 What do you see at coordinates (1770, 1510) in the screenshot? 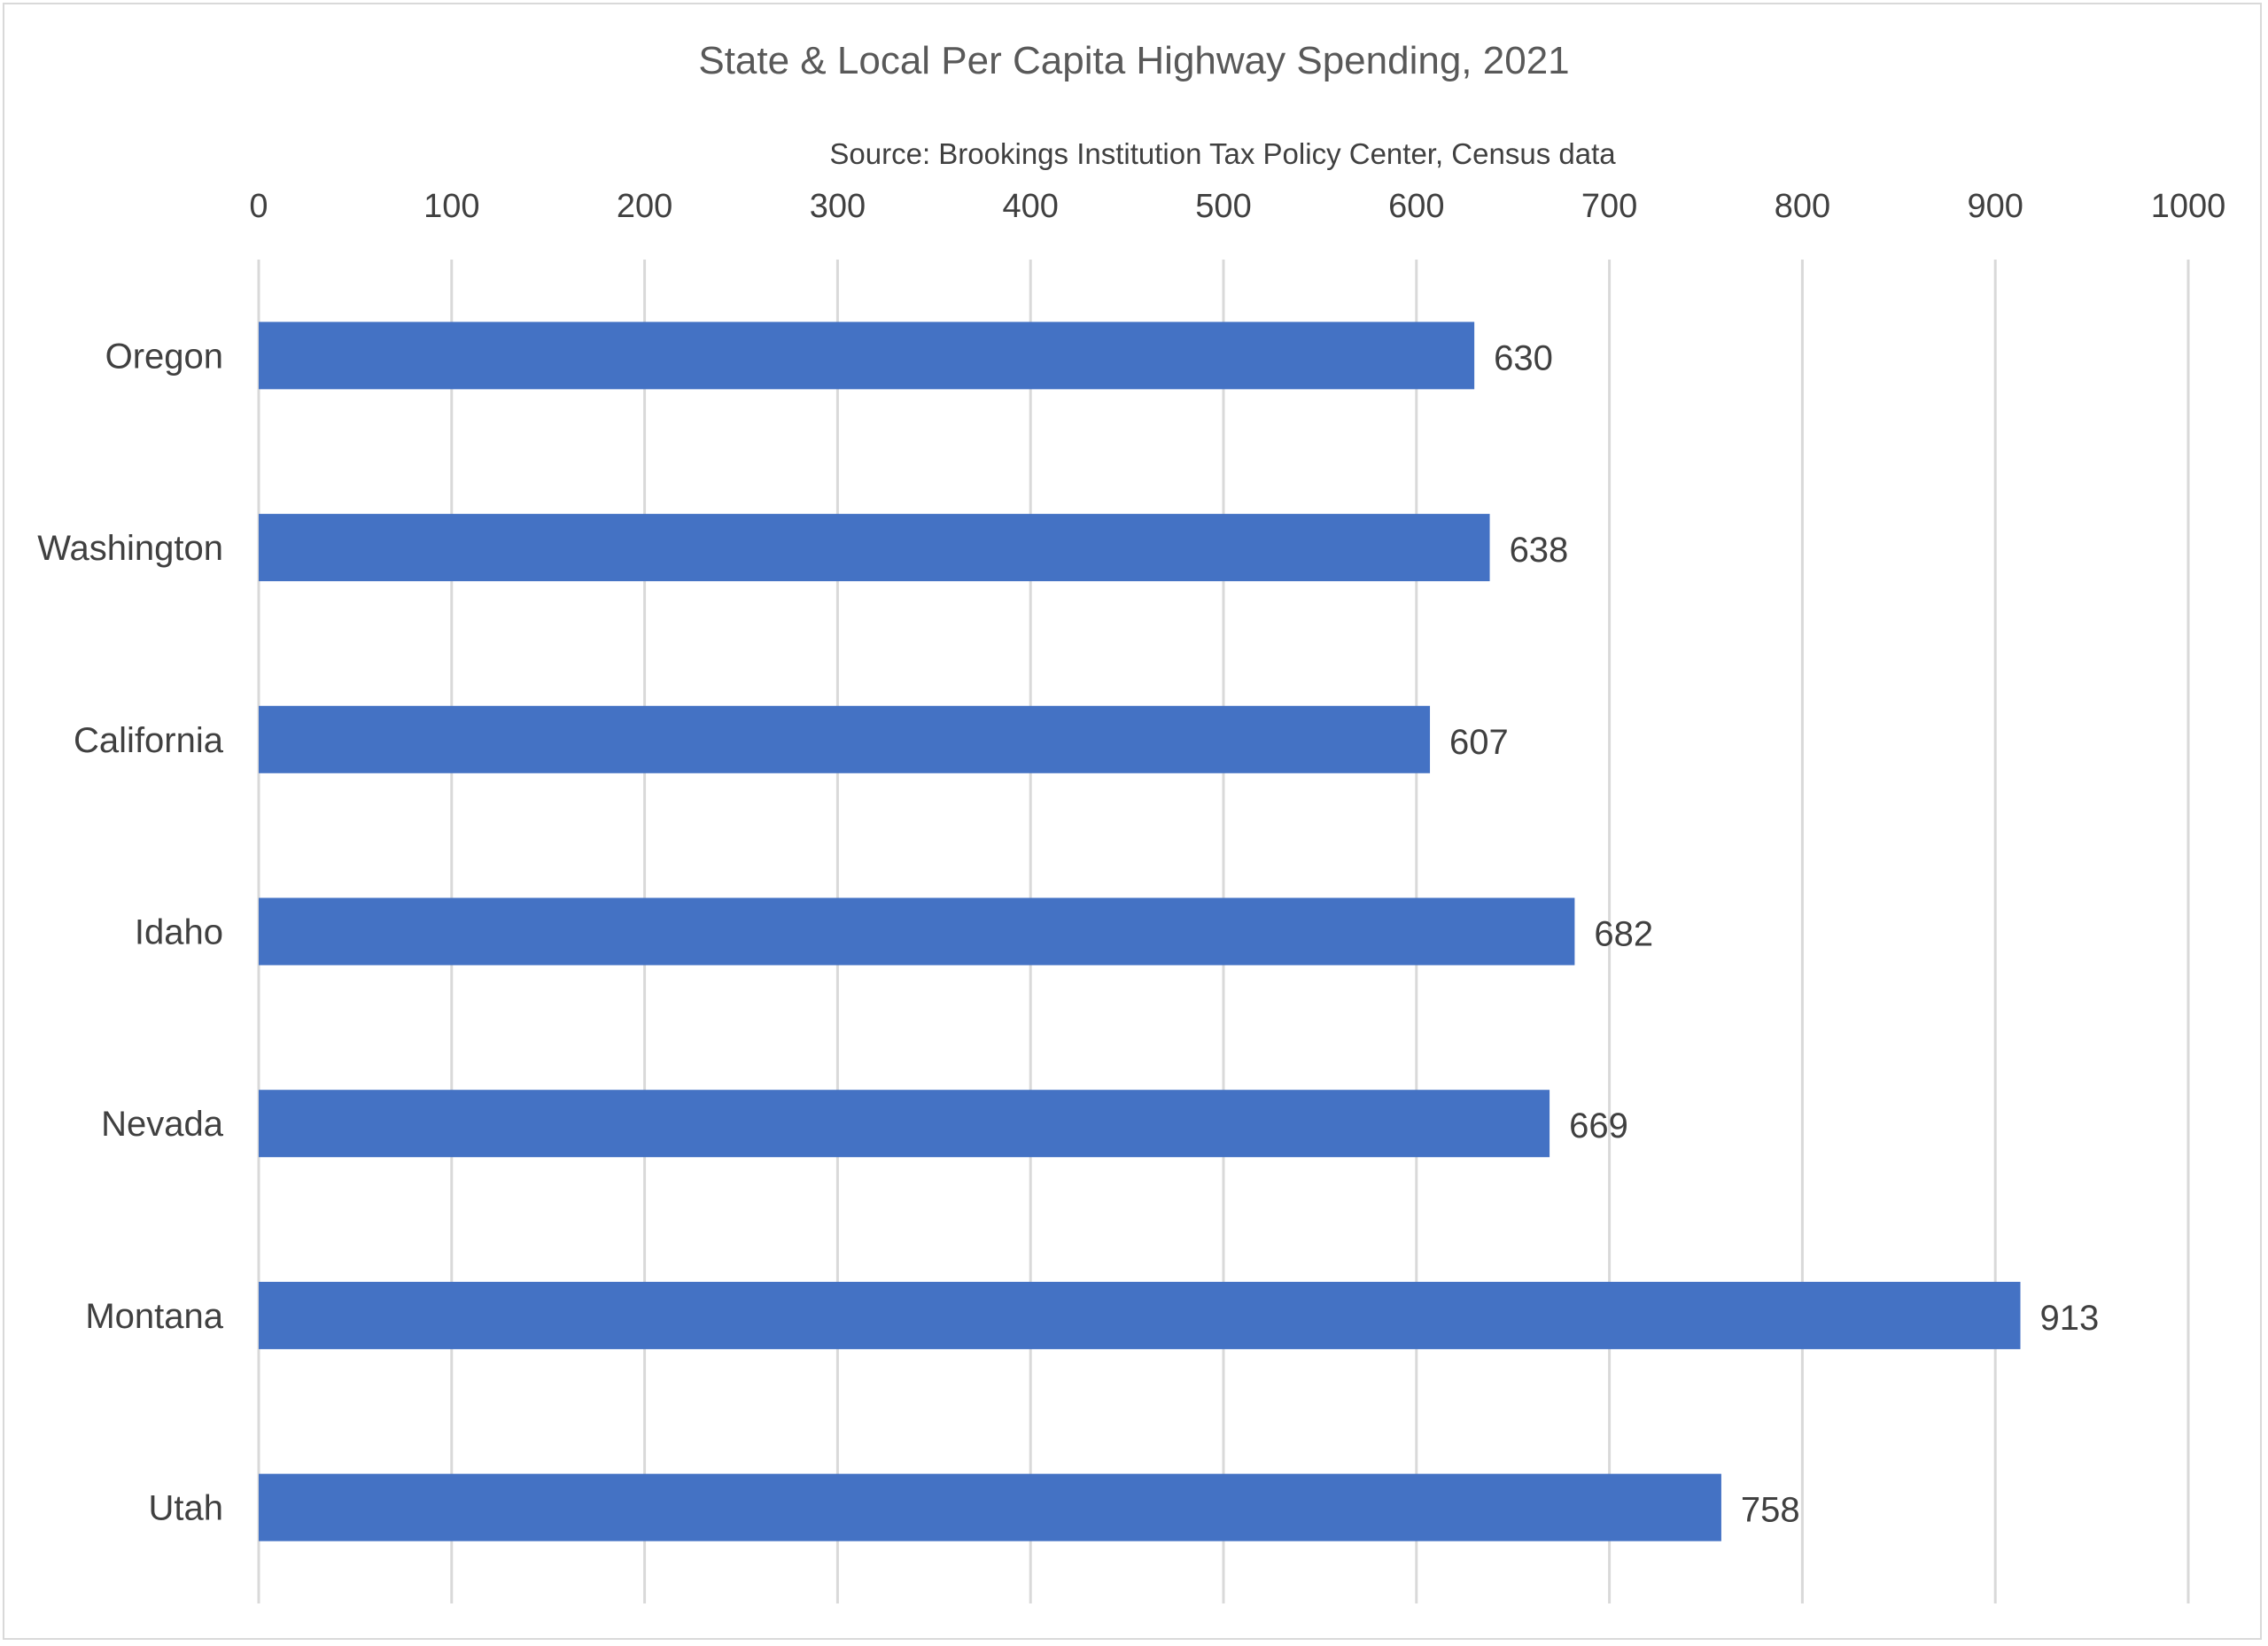
I see `data-label: 758` at bounding box center [1770, 1510].